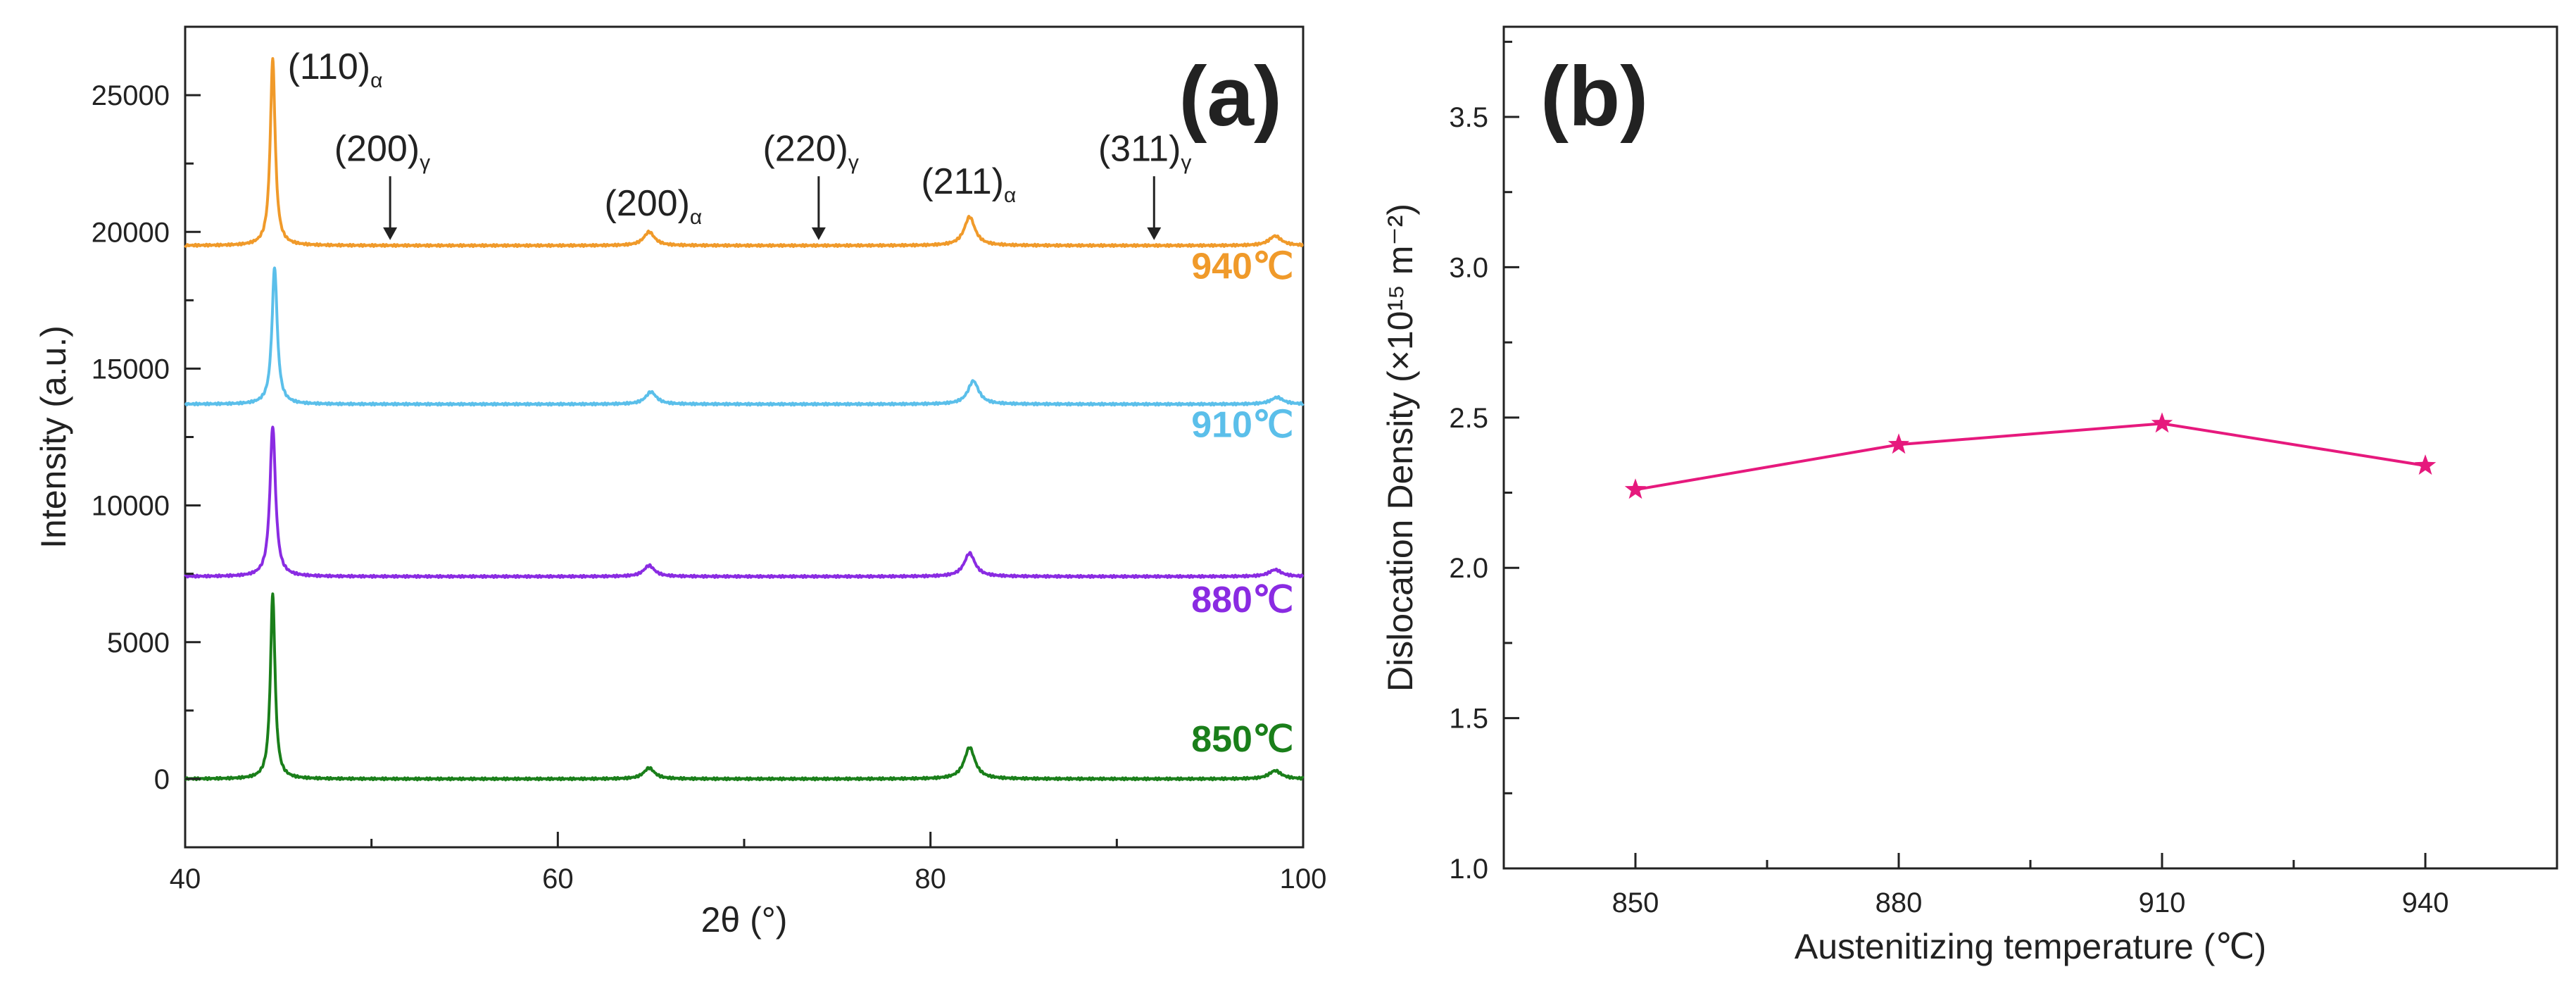 The height and width of the screenshot is (998, 2576). I want to click on panel-b-y-axis-title: Dislocation Density (×10¹⁵ m⁻²), so click(1400, 448).